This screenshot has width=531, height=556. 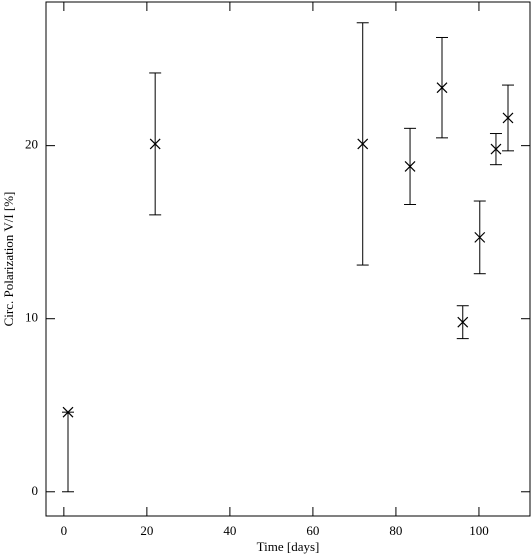 I want to click on x-tick-label: 100, so click(x=479, y=530).